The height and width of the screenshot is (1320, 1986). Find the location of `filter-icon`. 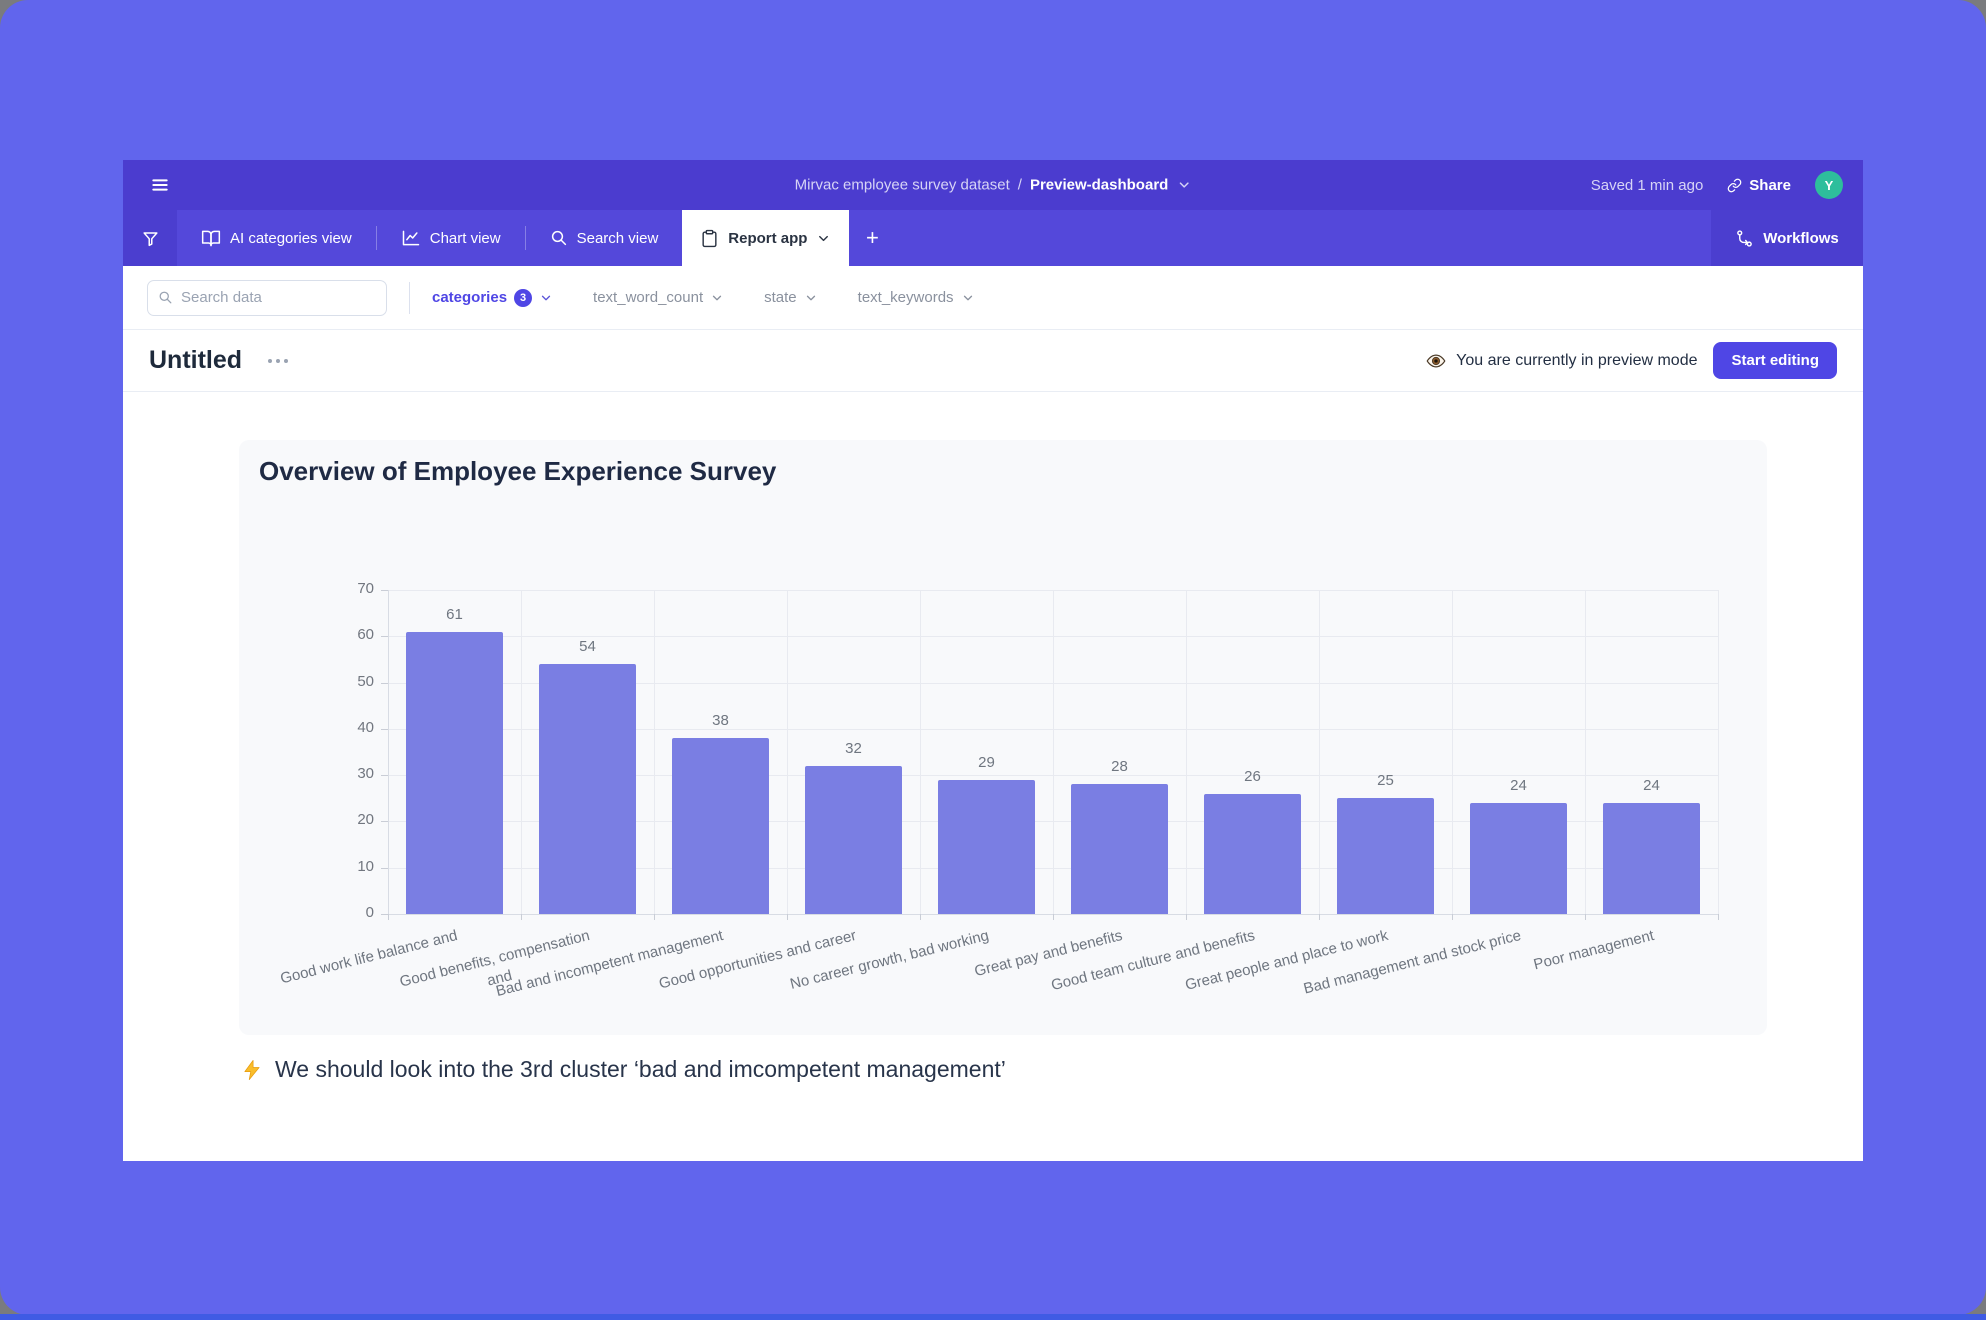

filter-icon is located at coordinates (150, 238).